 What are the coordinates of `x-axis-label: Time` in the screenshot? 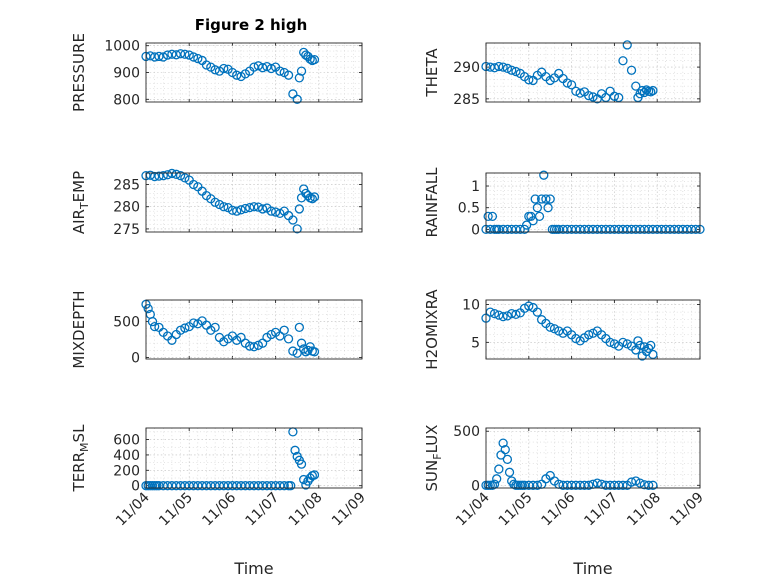 It's located at (253, 568).